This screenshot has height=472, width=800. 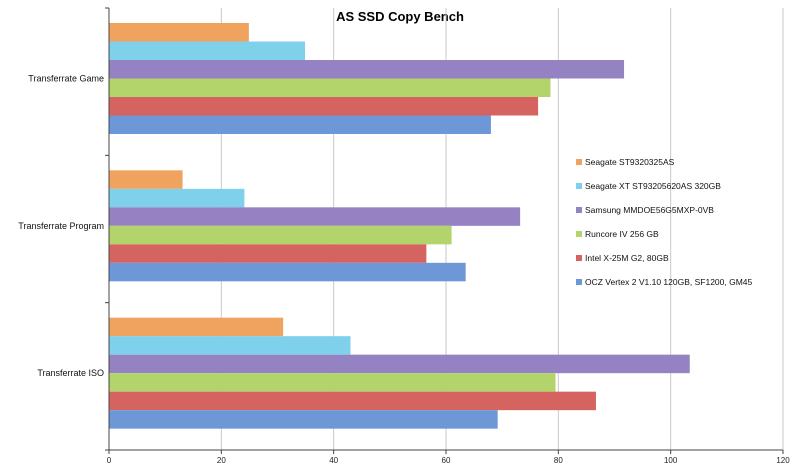 I want to click on legend-label: OCZ Vertex 2 V1.10 120GB, SF1200, GM45, so click(x=669, y=282).